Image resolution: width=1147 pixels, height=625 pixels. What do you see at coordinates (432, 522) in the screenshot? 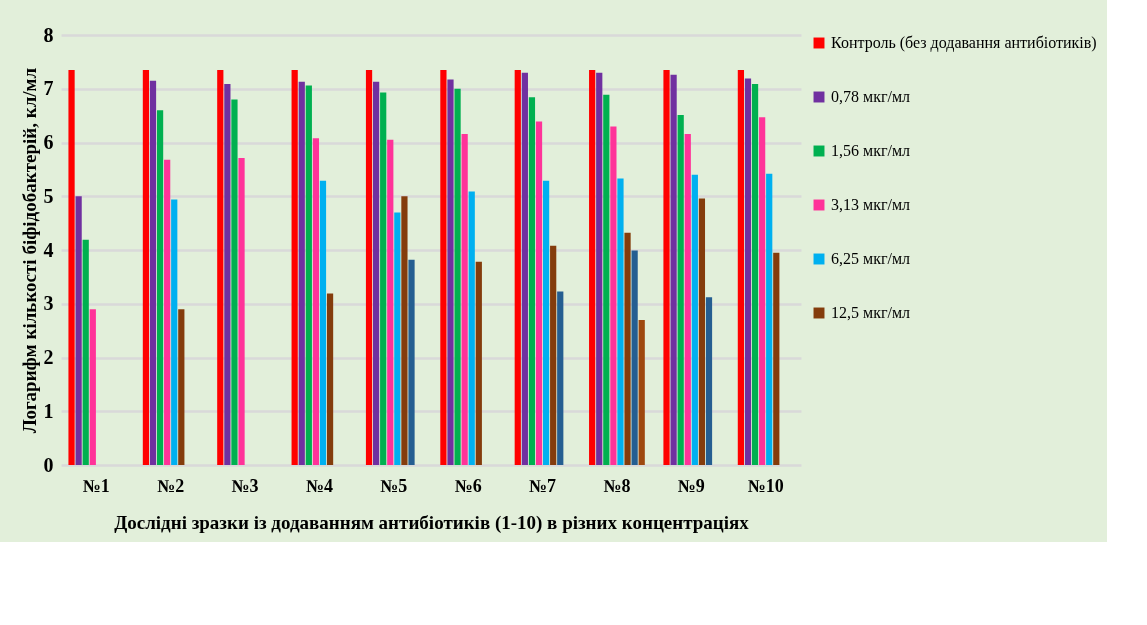
I see `x-axis-title: Дослідні зразки із додаванням антибіотиків (1-10) в різних концентраціях` at bounding box center [432, 522].